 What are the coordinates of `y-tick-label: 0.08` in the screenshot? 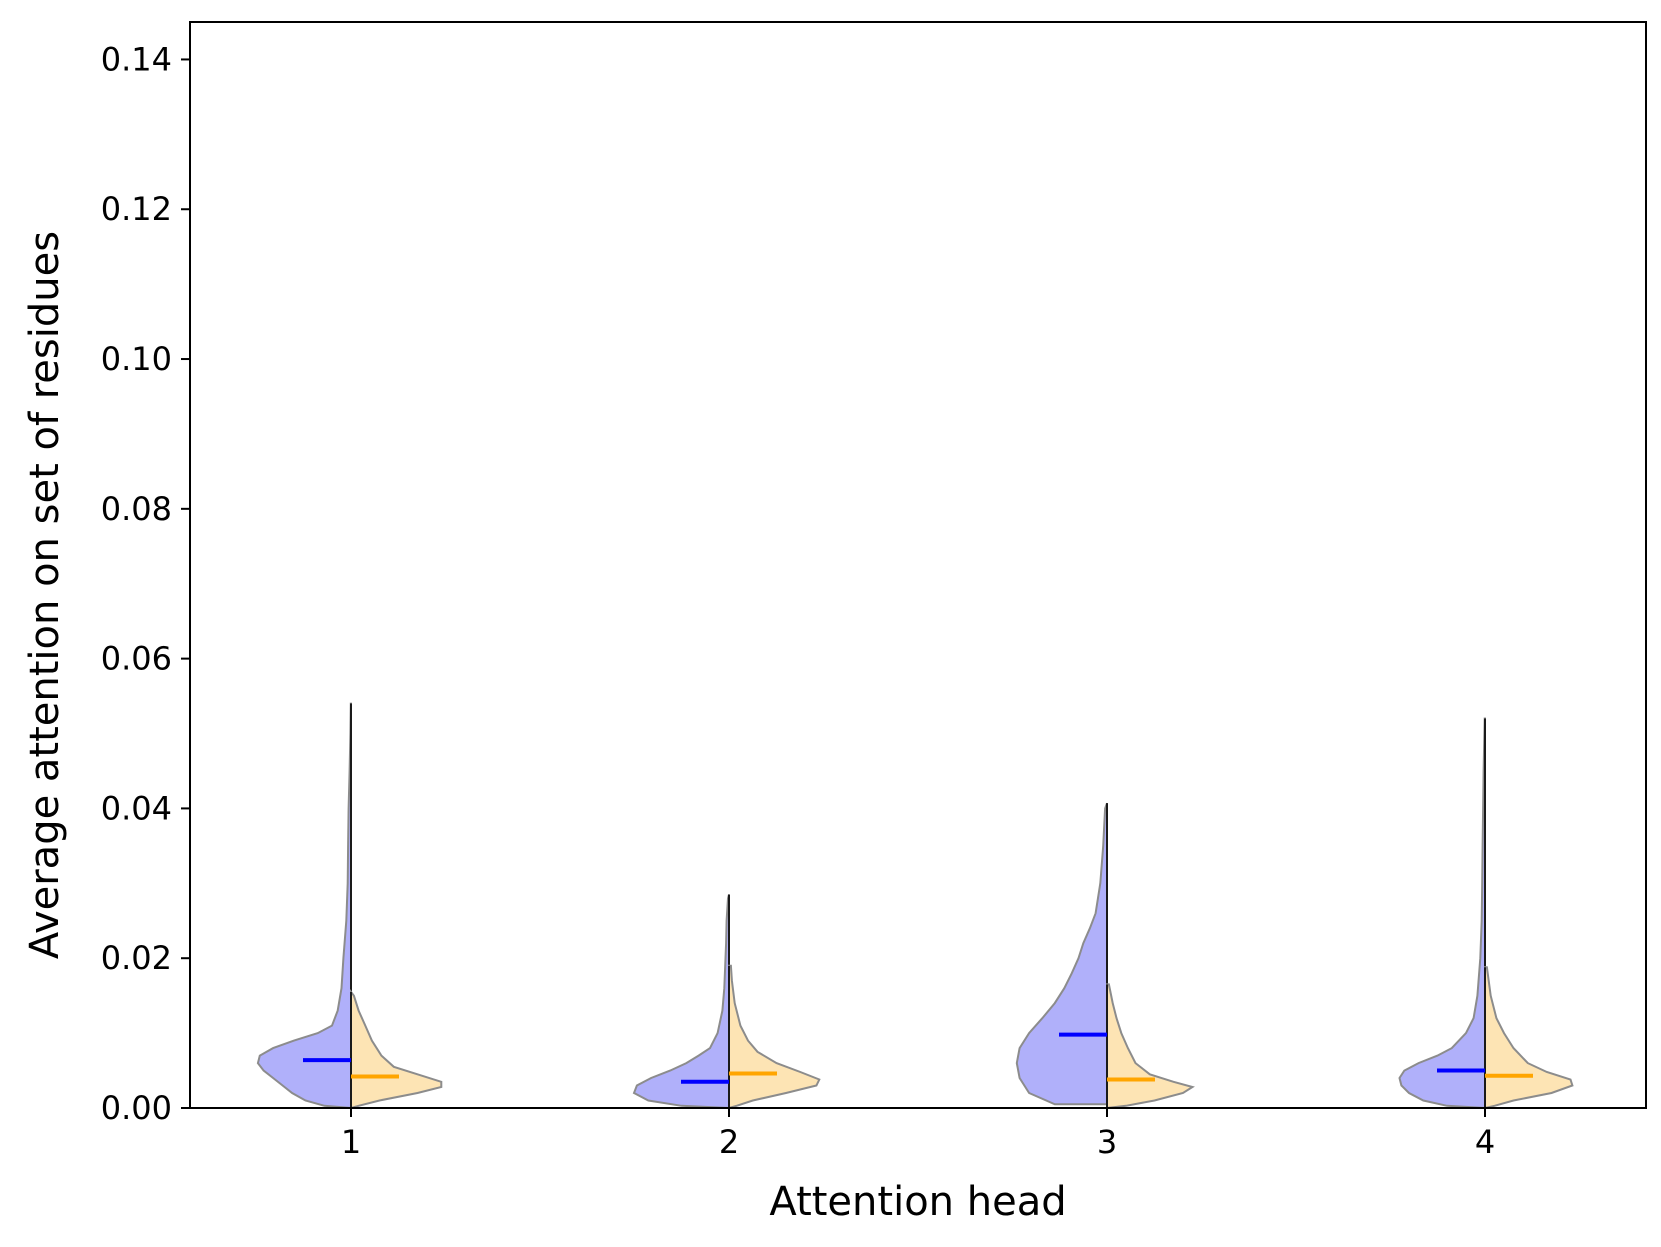 It's located at (136, 509).